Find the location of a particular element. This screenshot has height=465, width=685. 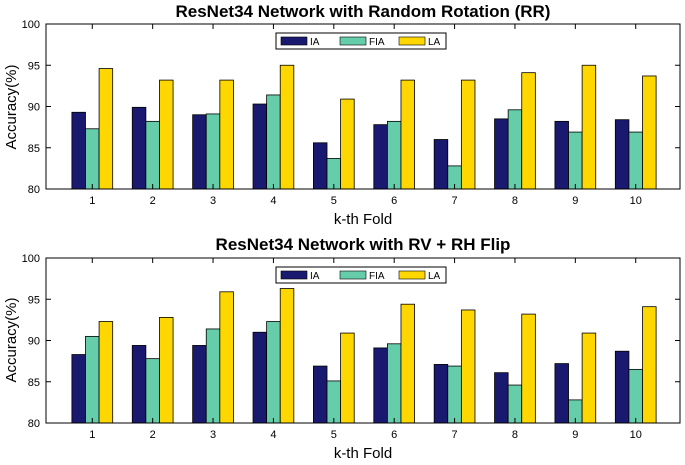

y-tick-label: 100 is located at coordinates (31, 259).